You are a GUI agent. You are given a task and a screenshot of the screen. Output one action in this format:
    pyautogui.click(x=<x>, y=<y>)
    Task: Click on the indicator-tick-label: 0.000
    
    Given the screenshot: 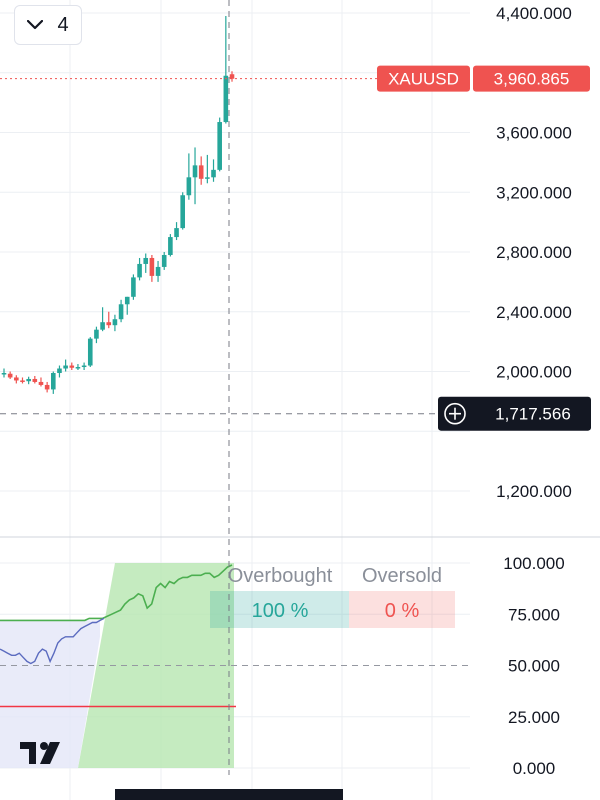 What is the action you would take?
    pyautogui.click(x=534, y=768)
    